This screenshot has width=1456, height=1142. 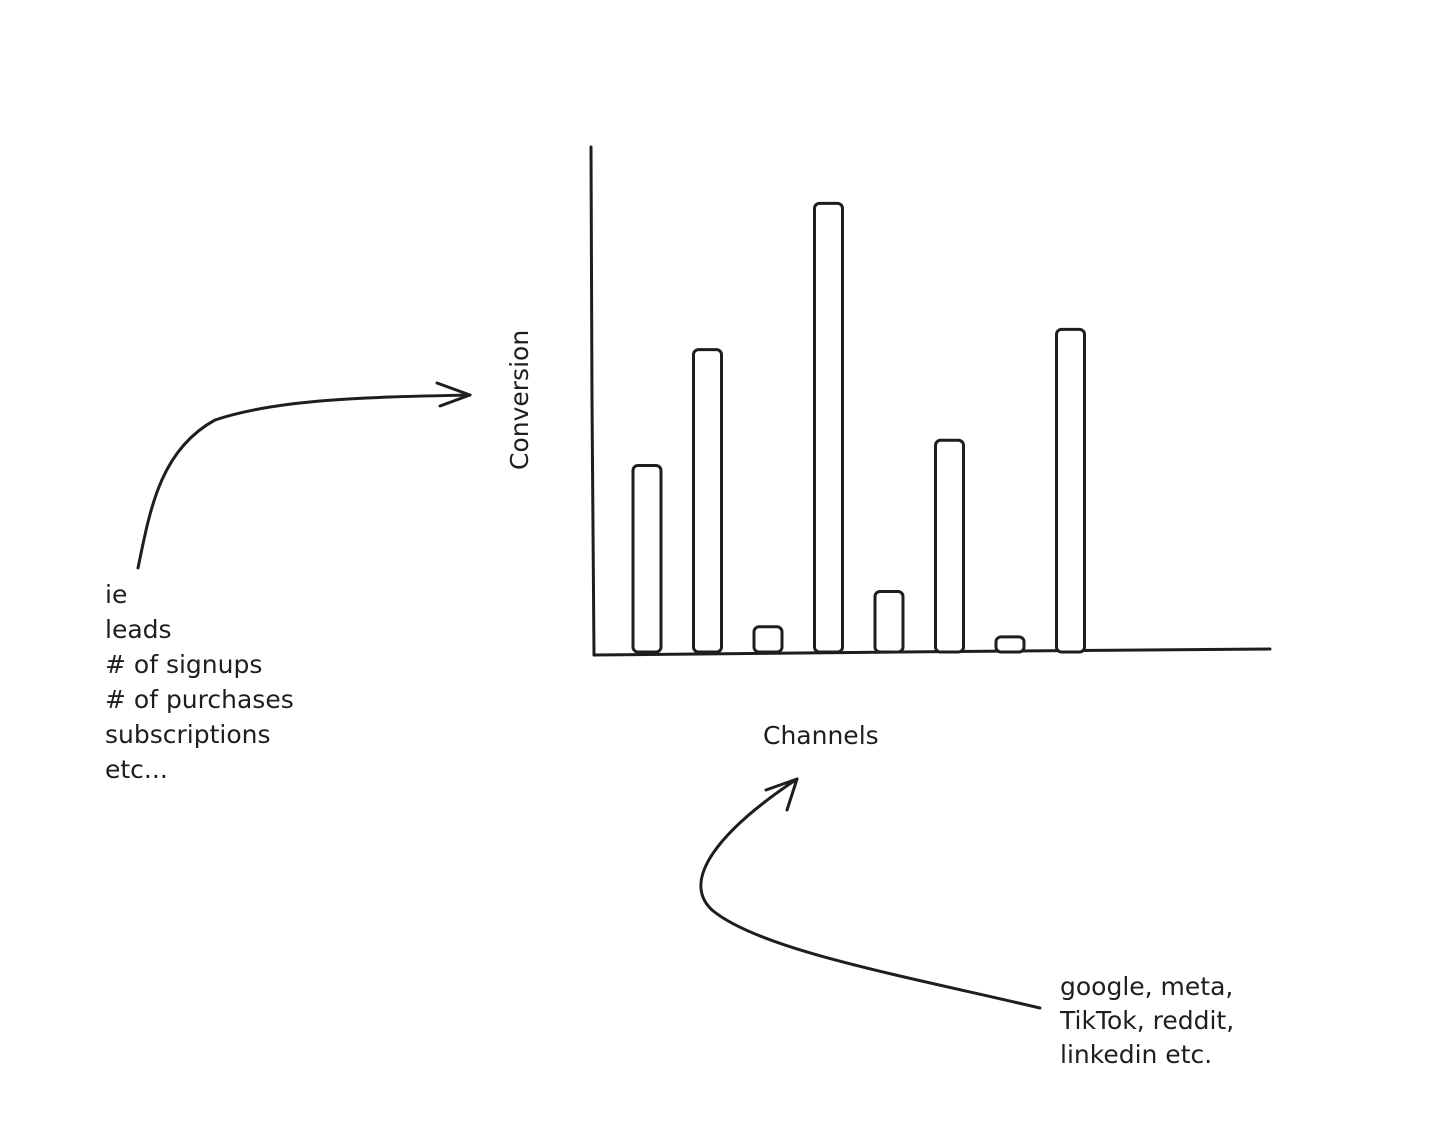 What do you see at coordinates (592, 401) in the screenshot?
I see `y-axis` at bounding box center [592, 401].